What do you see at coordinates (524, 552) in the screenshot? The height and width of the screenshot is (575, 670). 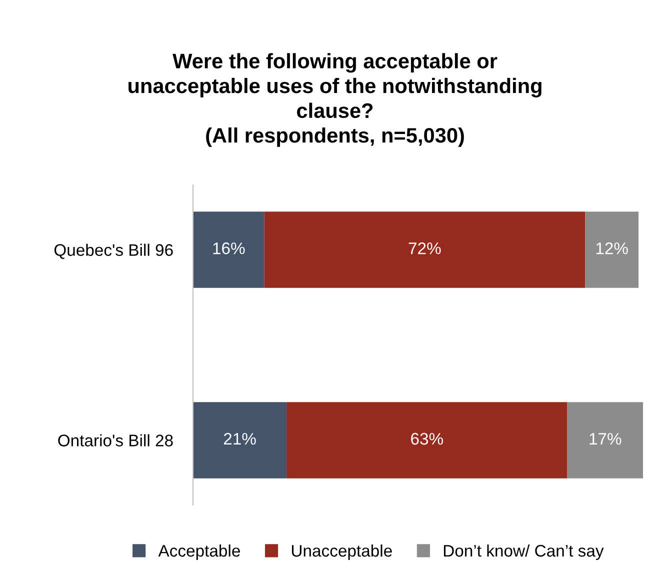 I see `legend-label: Don’t know/ Can’t say` at bounding box center [524, 552].